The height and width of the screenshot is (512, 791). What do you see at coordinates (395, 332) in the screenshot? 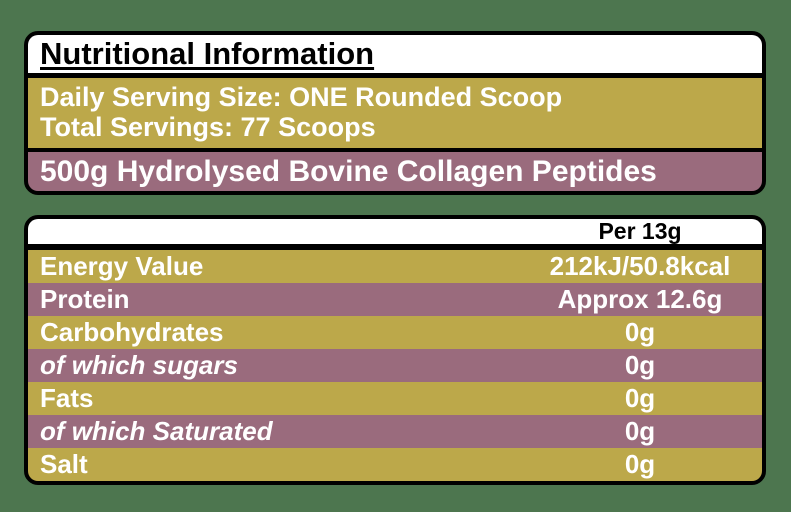
I see `nutrition-row: Carbohydrates 0g` at bounding box center [395, 332].